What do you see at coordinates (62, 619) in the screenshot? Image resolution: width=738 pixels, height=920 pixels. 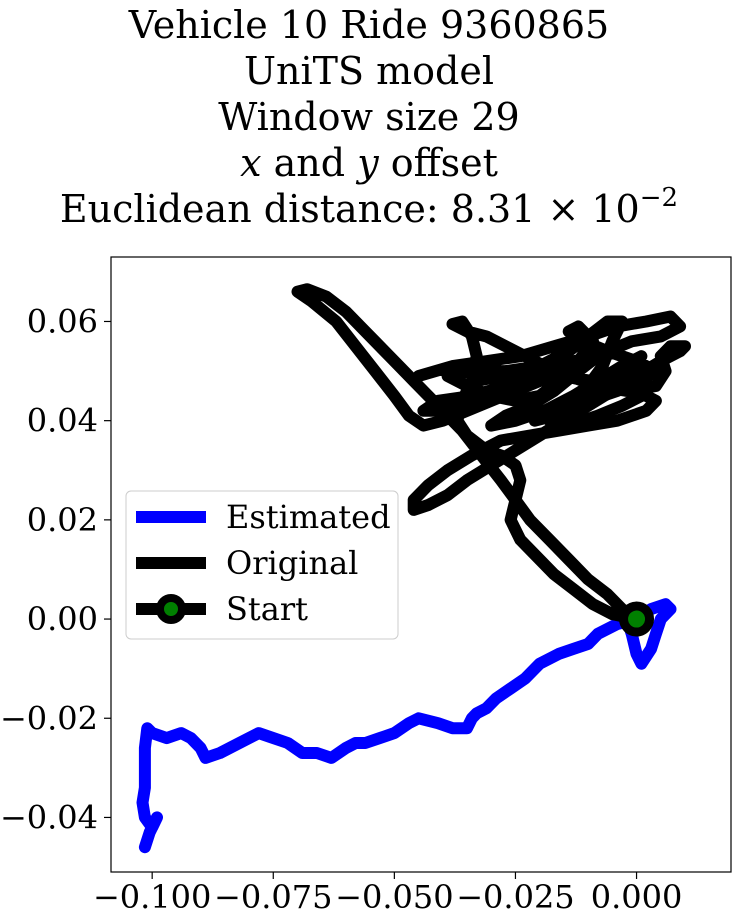 I see `y-tick-label: 0.00` at bounding box center [62, 619].